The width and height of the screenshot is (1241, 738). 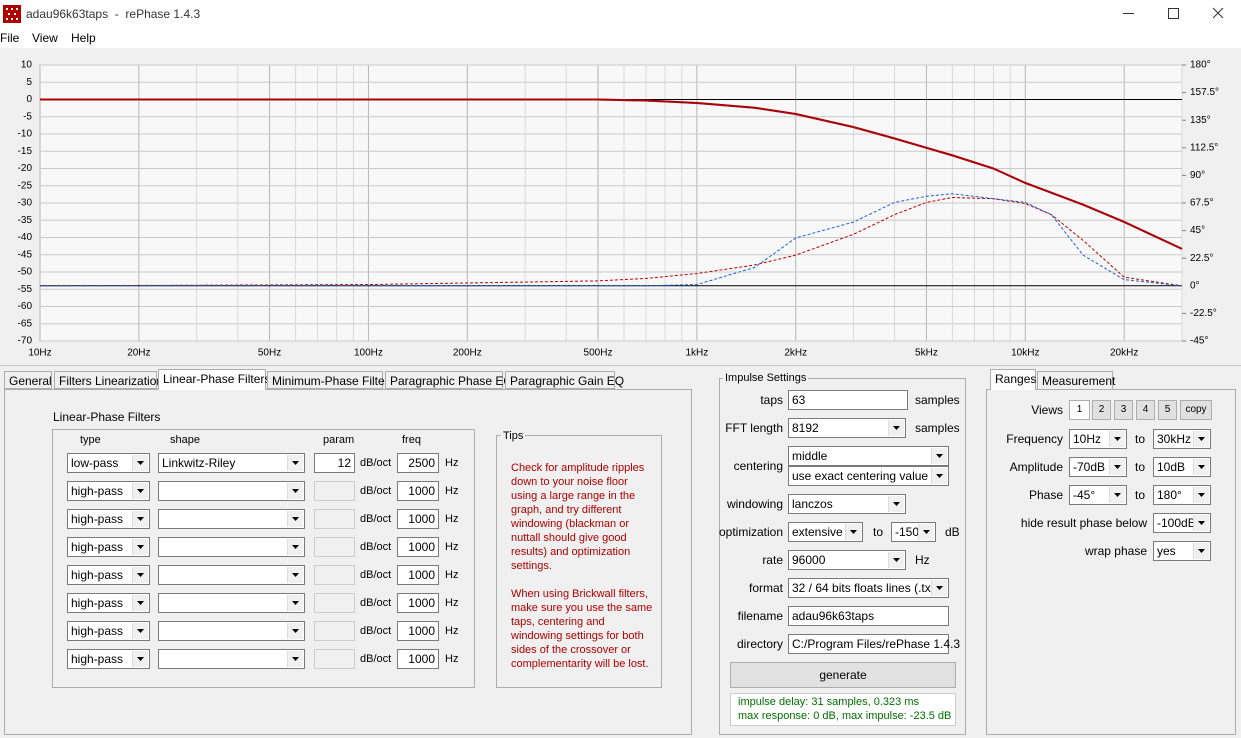 I want to click on wrap-phase-select: yes, so click(x=1182, y=551).